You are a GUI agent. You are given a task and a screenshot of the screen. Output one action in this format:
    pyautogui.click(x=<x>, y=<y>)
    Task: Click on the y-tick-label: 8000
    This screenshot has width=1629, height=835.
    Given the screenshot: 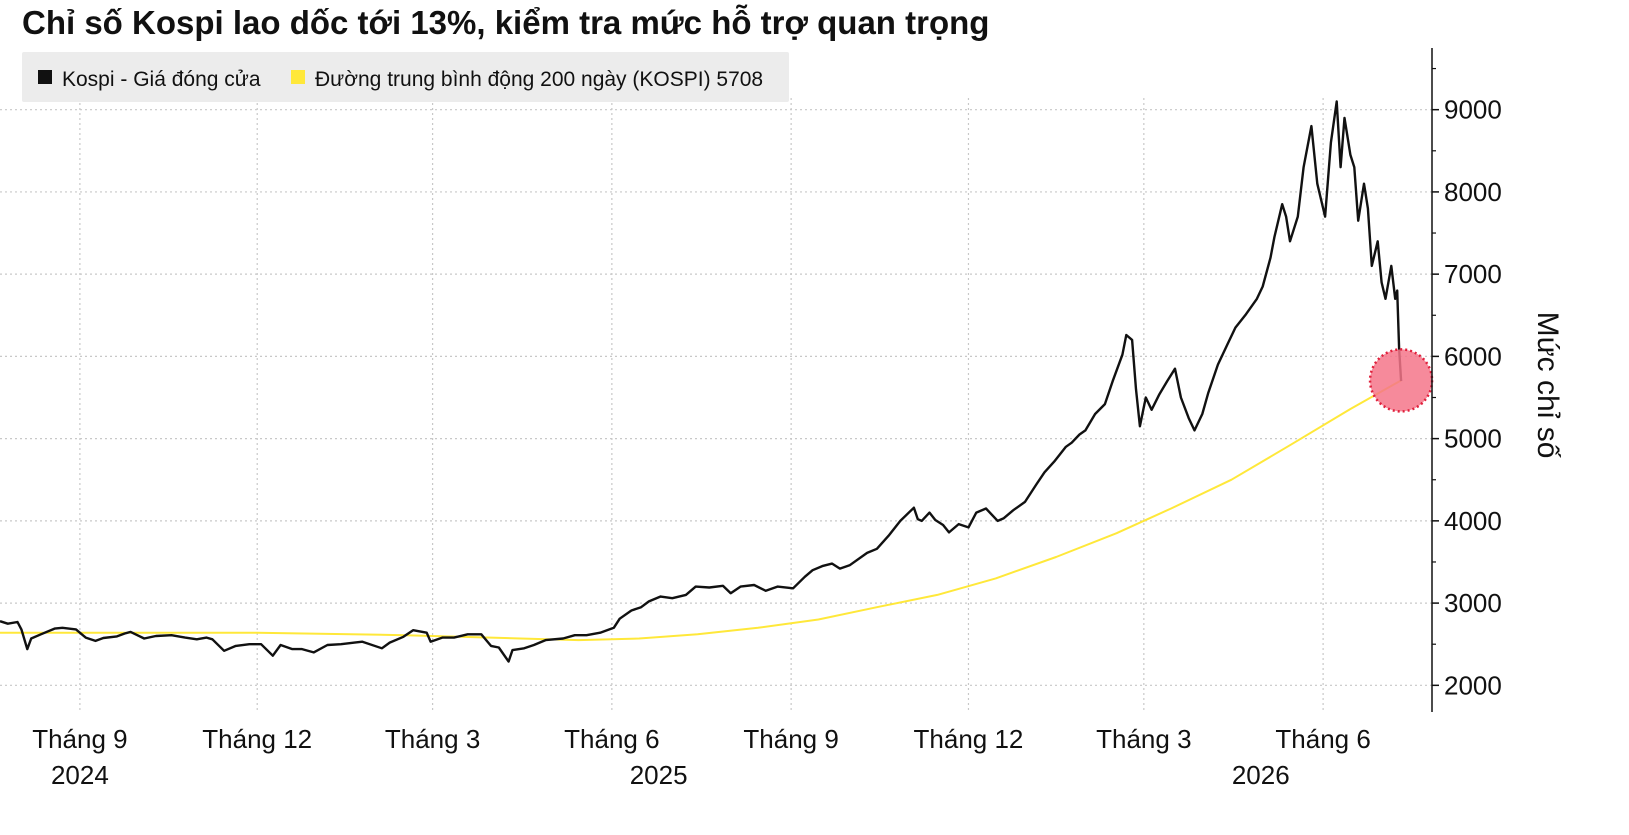 What is the action you would take?
    pyautogui.click(x=1473, y=192)
    